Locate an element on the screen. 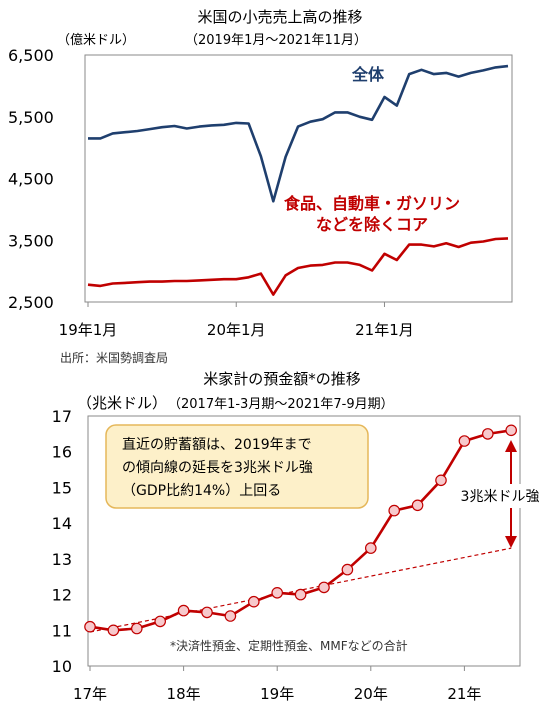 This screenshot has width=550, height=710. chart-2-y-tick-label: 10 is located at coordinates (62, 666).